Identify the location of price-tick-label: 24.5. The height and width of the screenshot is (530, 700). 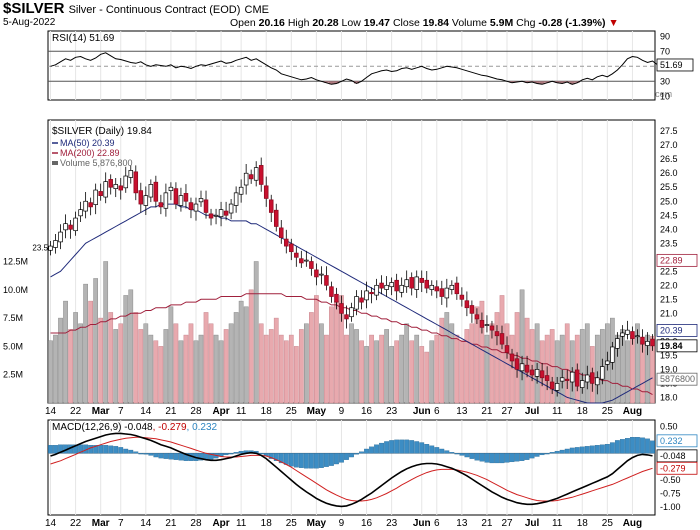
(669, 215).